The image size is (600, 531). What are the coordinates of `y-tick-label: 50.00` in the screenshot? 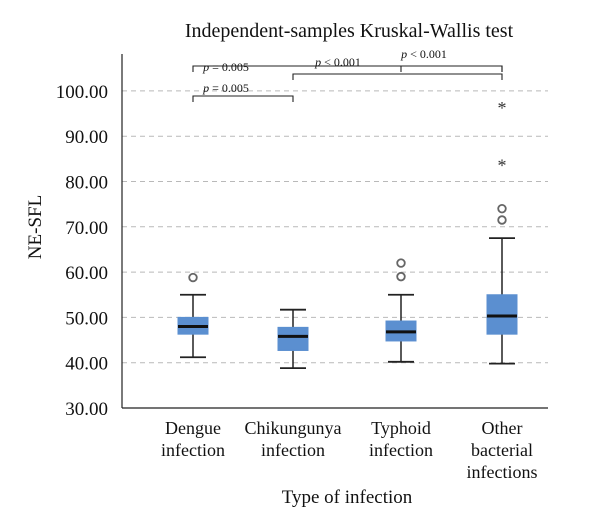 It's located at (86, 318).